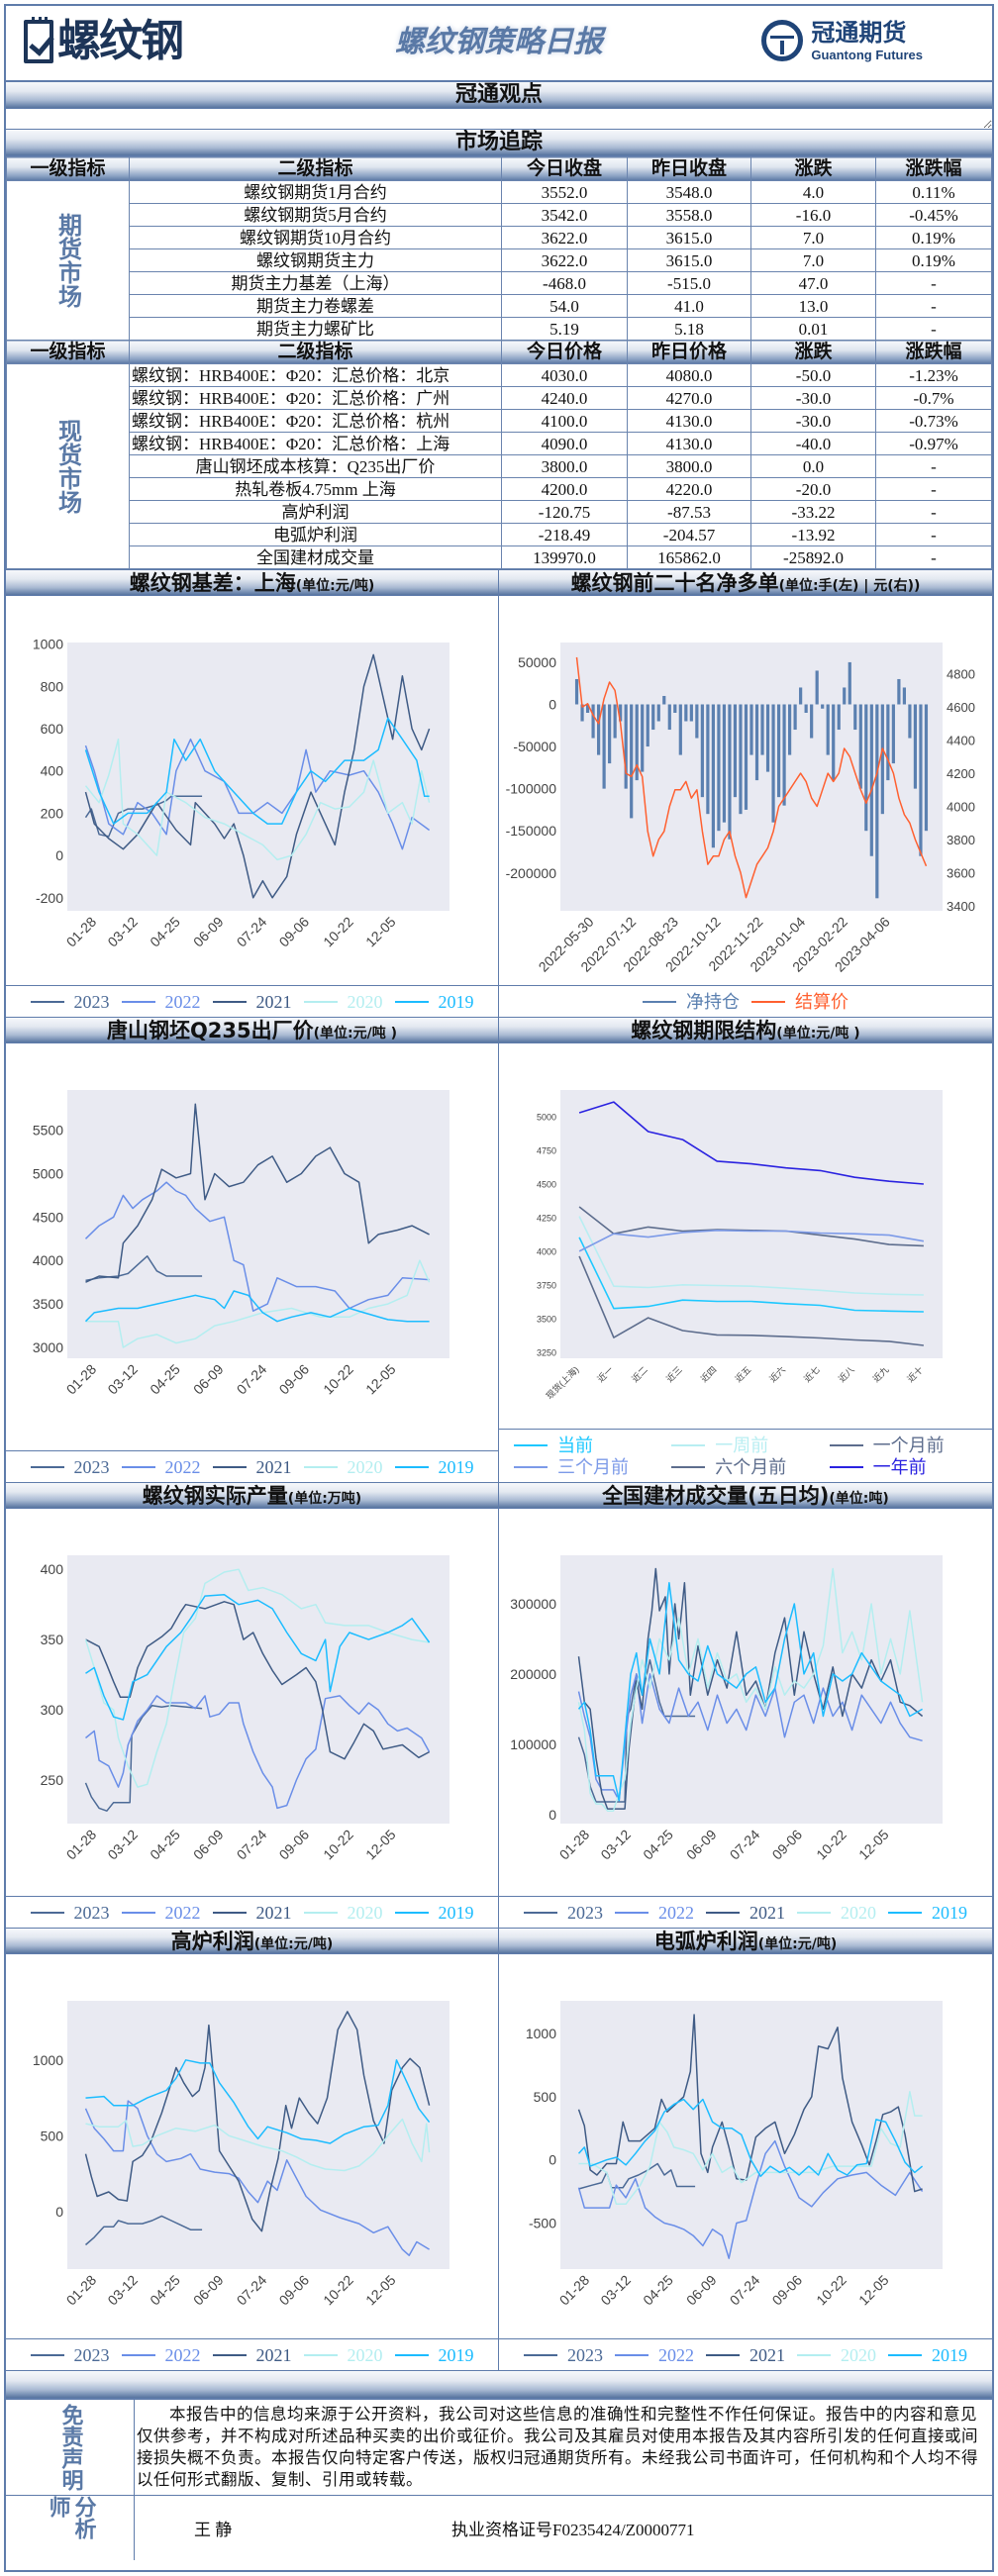  Describe the element at coordinates (961, 807) in the screenshot. I see `y-right-tick-label: 4000` at that location.